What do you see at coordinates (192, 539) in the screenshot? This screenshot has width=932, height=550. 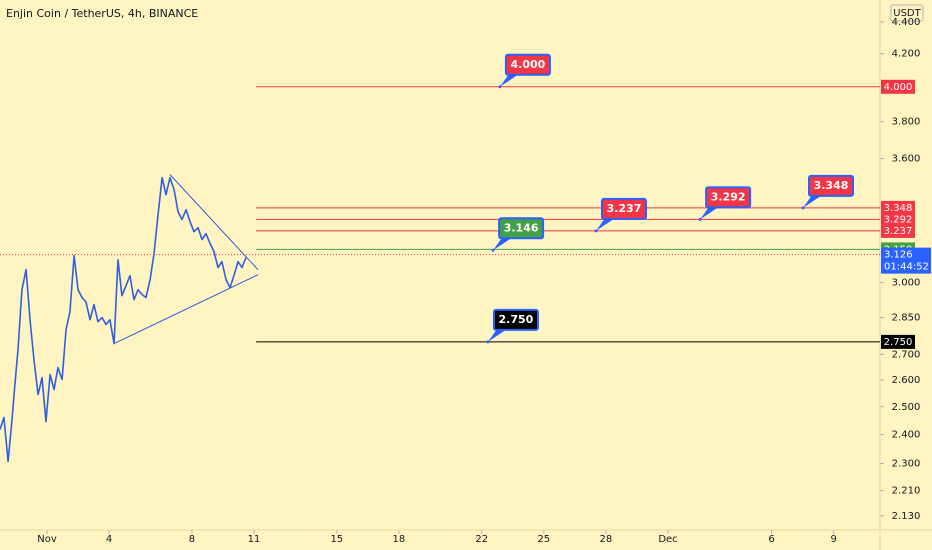 I see `x-tick-label: 8` at bounding box center [192, 539].